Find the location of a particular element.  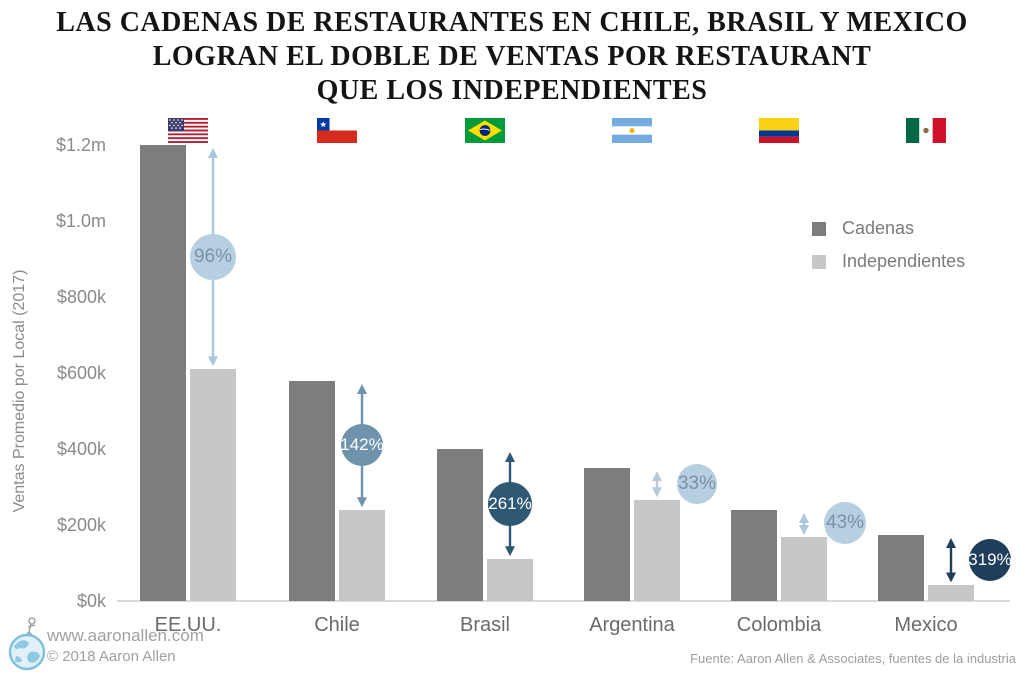

chart-title-line-2: LOGRAN EL DOBLE DE VENTAS POR RESTAURANT is located at coordinates (512, 56).